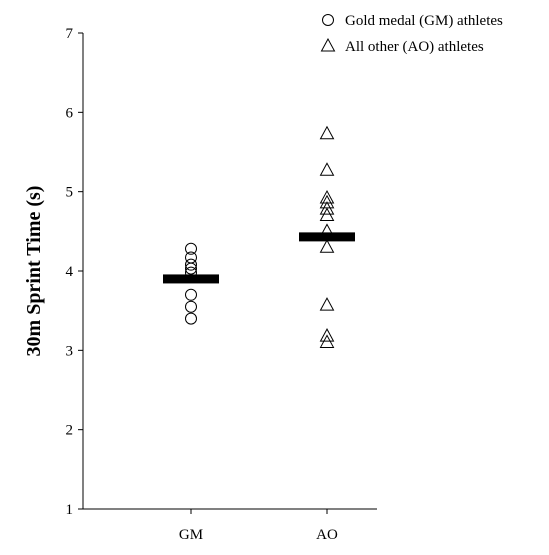 Image resolution: width=549 pixels, height=555 pixels. Describe the element at coordinates (328, 44) in the screenshot. I see `legend-marker-triangle` at that location.